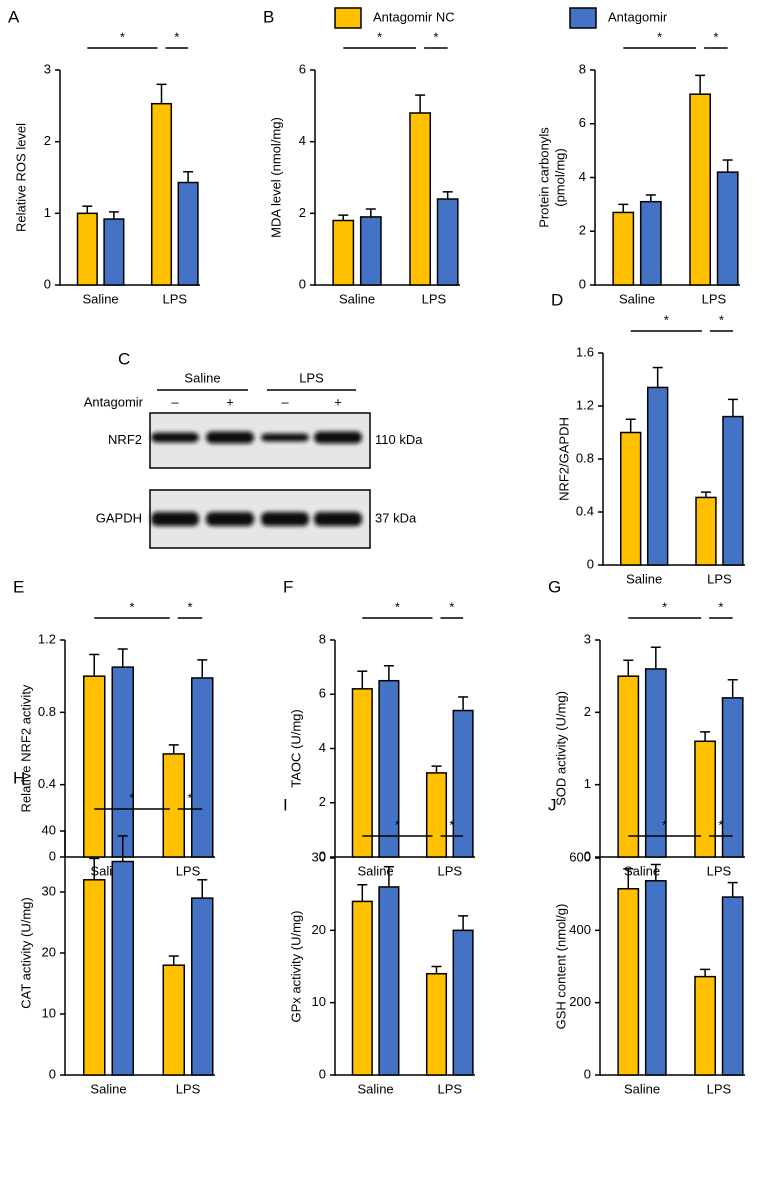  Describe the element at coordinates (125, 439) in the screenshot. I see `band-name: NRF2` at that location.